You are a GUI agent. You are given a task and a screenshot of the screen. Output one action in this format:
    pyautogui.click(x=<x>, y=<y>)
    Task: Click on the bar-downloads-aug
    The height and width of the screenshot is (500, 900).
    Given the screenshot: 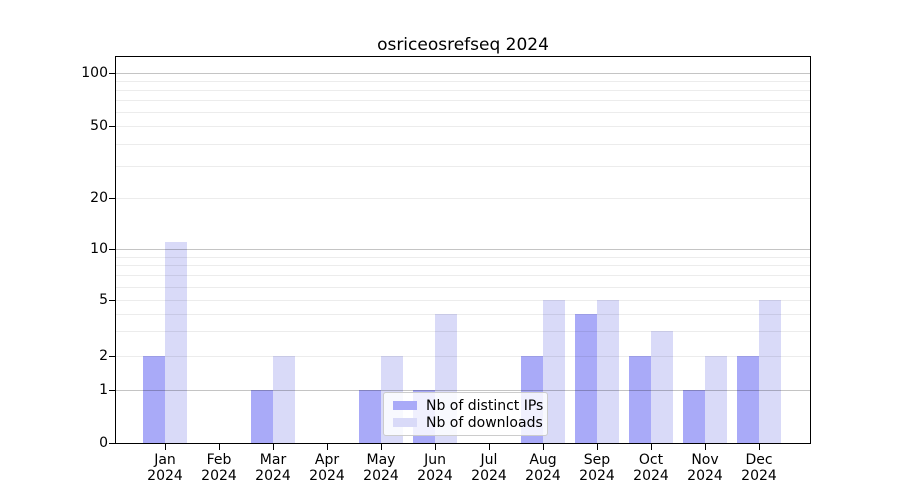 What is the action you would take?
    pyautogui.click(x=554, y=371)
    